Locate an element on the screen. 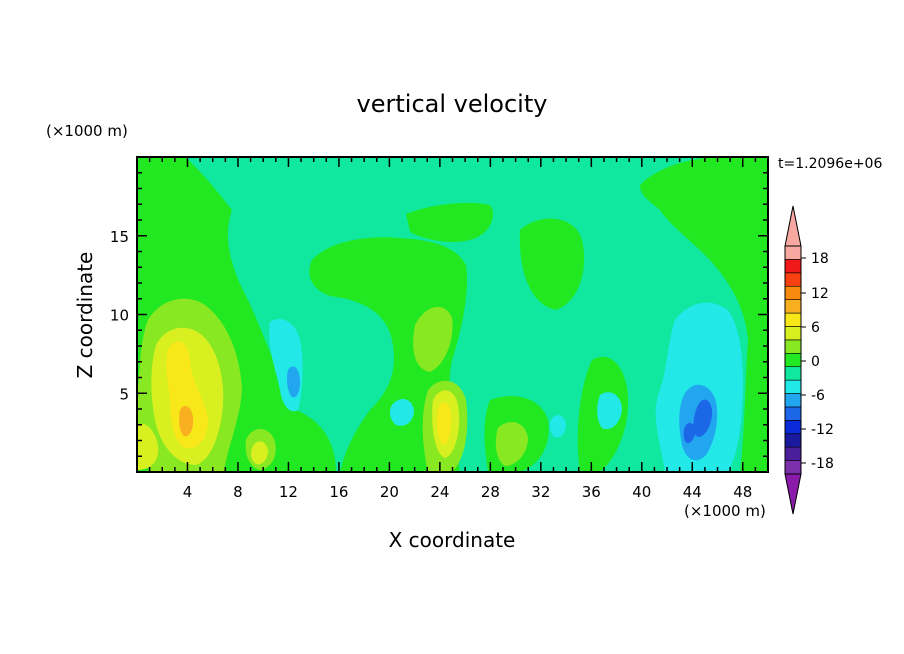 The width and height of the screenshot is (904, 654). x-tick-label: 20 is located at coordinates (389, 492).